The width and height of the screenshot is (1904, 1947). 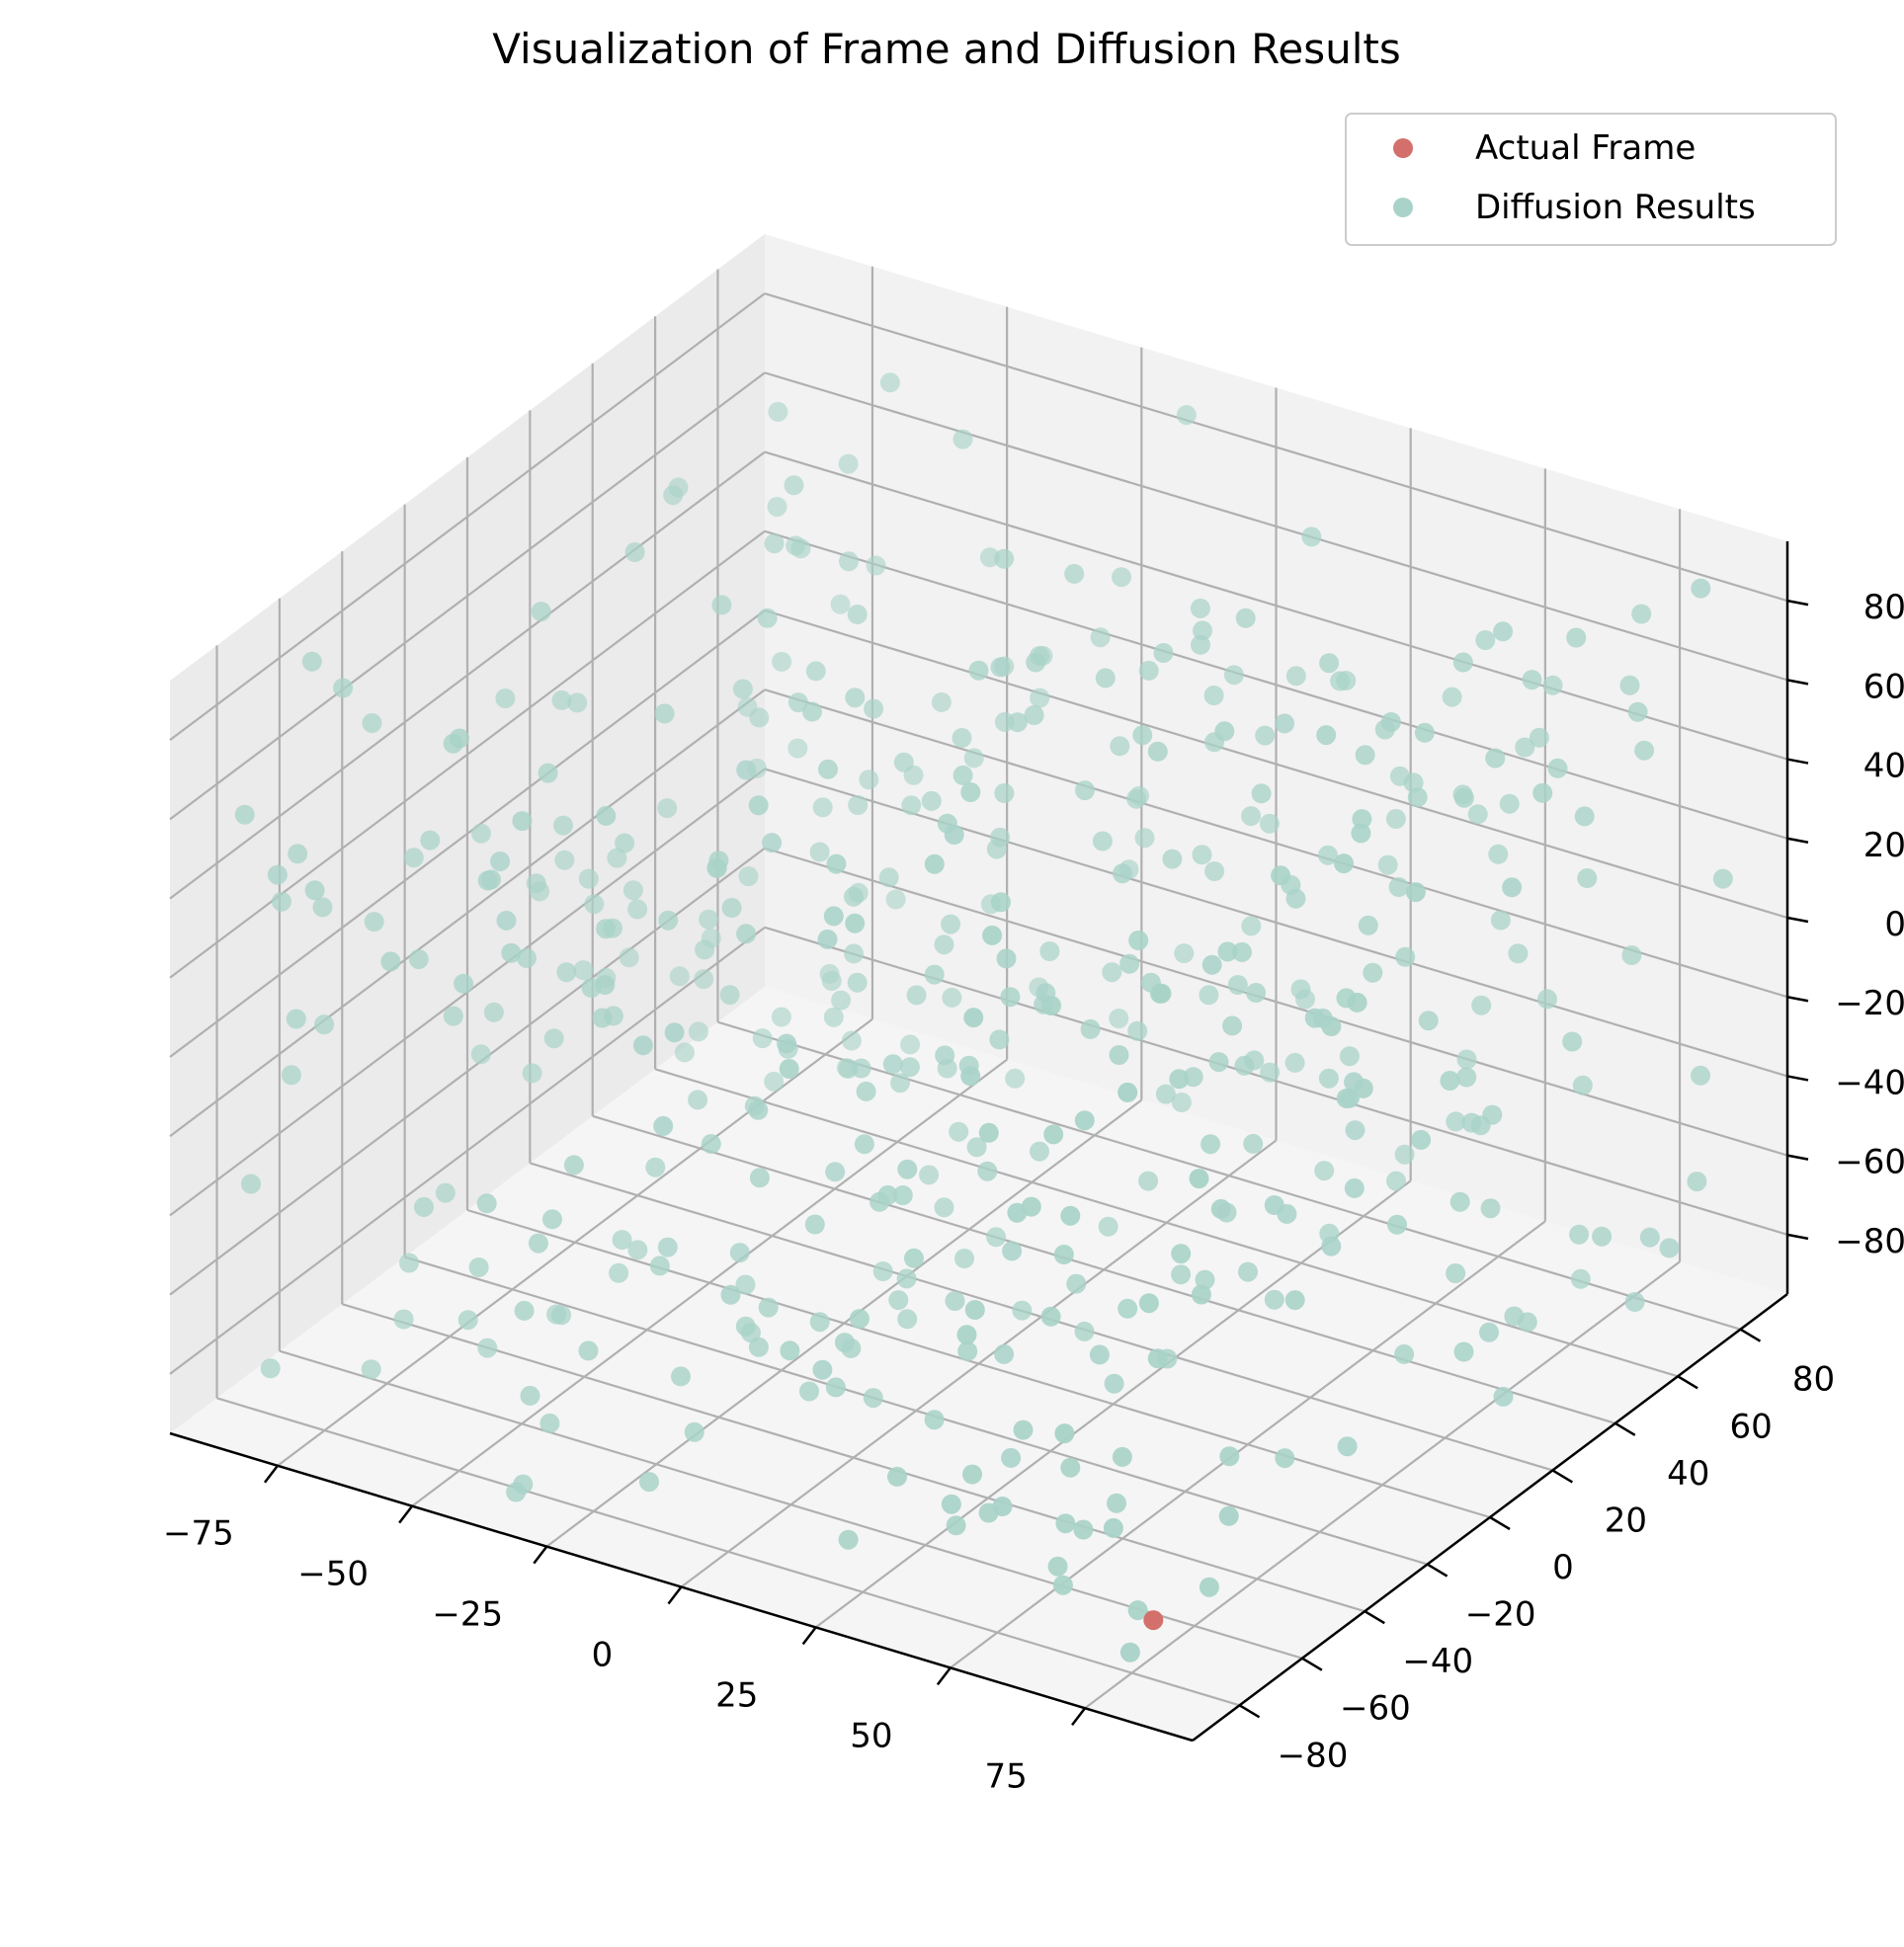 I want to click on legend-marker-actual-frame, so click(x=1403, y=148).